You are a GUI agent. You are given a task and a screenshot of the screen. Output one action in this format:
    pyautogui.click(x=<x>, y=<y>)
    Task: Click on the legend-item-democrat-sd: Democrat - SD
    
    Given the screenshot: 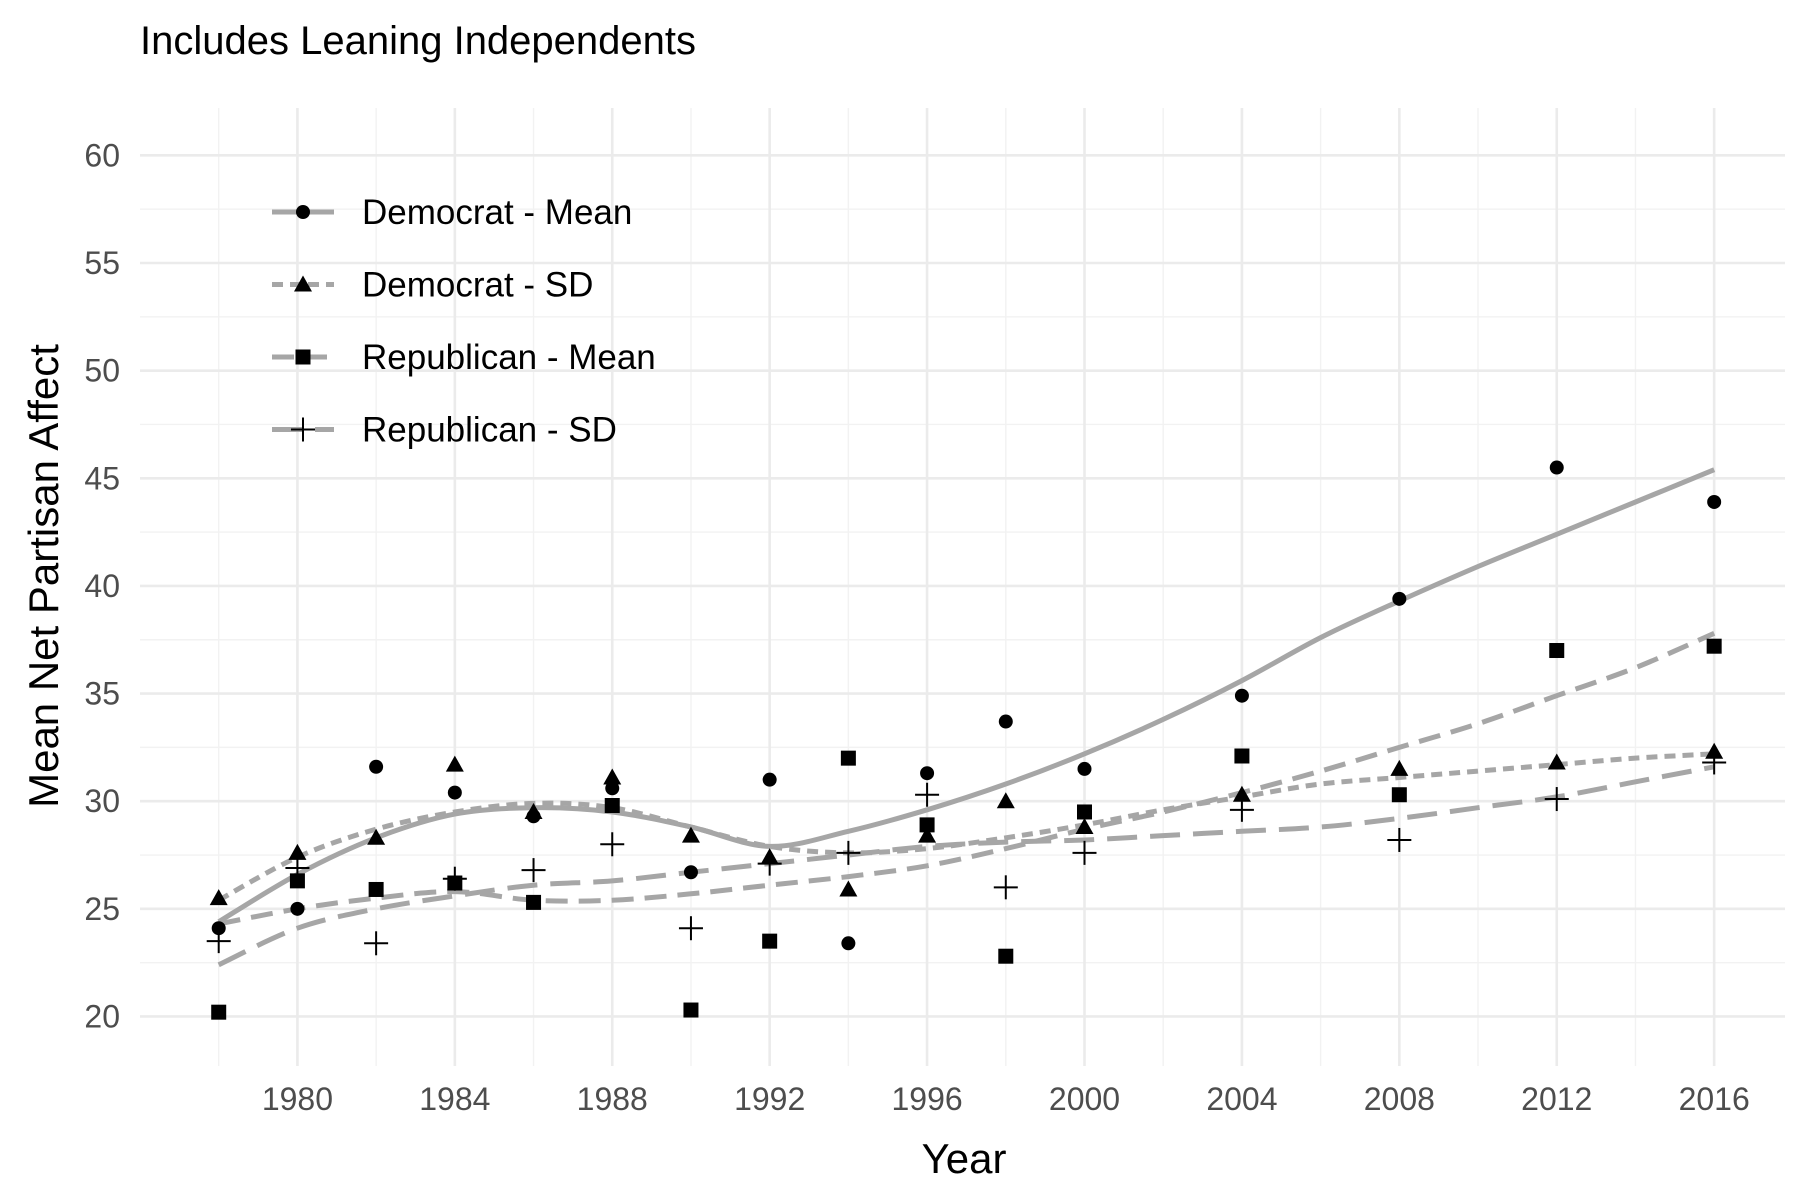 What is the action you would take?
    pyautogui.click(x=432, y=285)
    